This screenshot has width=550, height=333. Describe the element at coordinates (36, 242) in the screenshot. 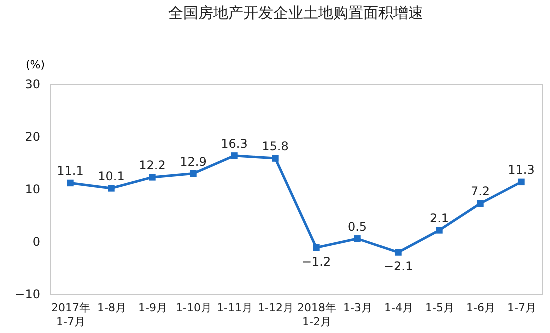

I see `y-tick-label: 0` at that location.